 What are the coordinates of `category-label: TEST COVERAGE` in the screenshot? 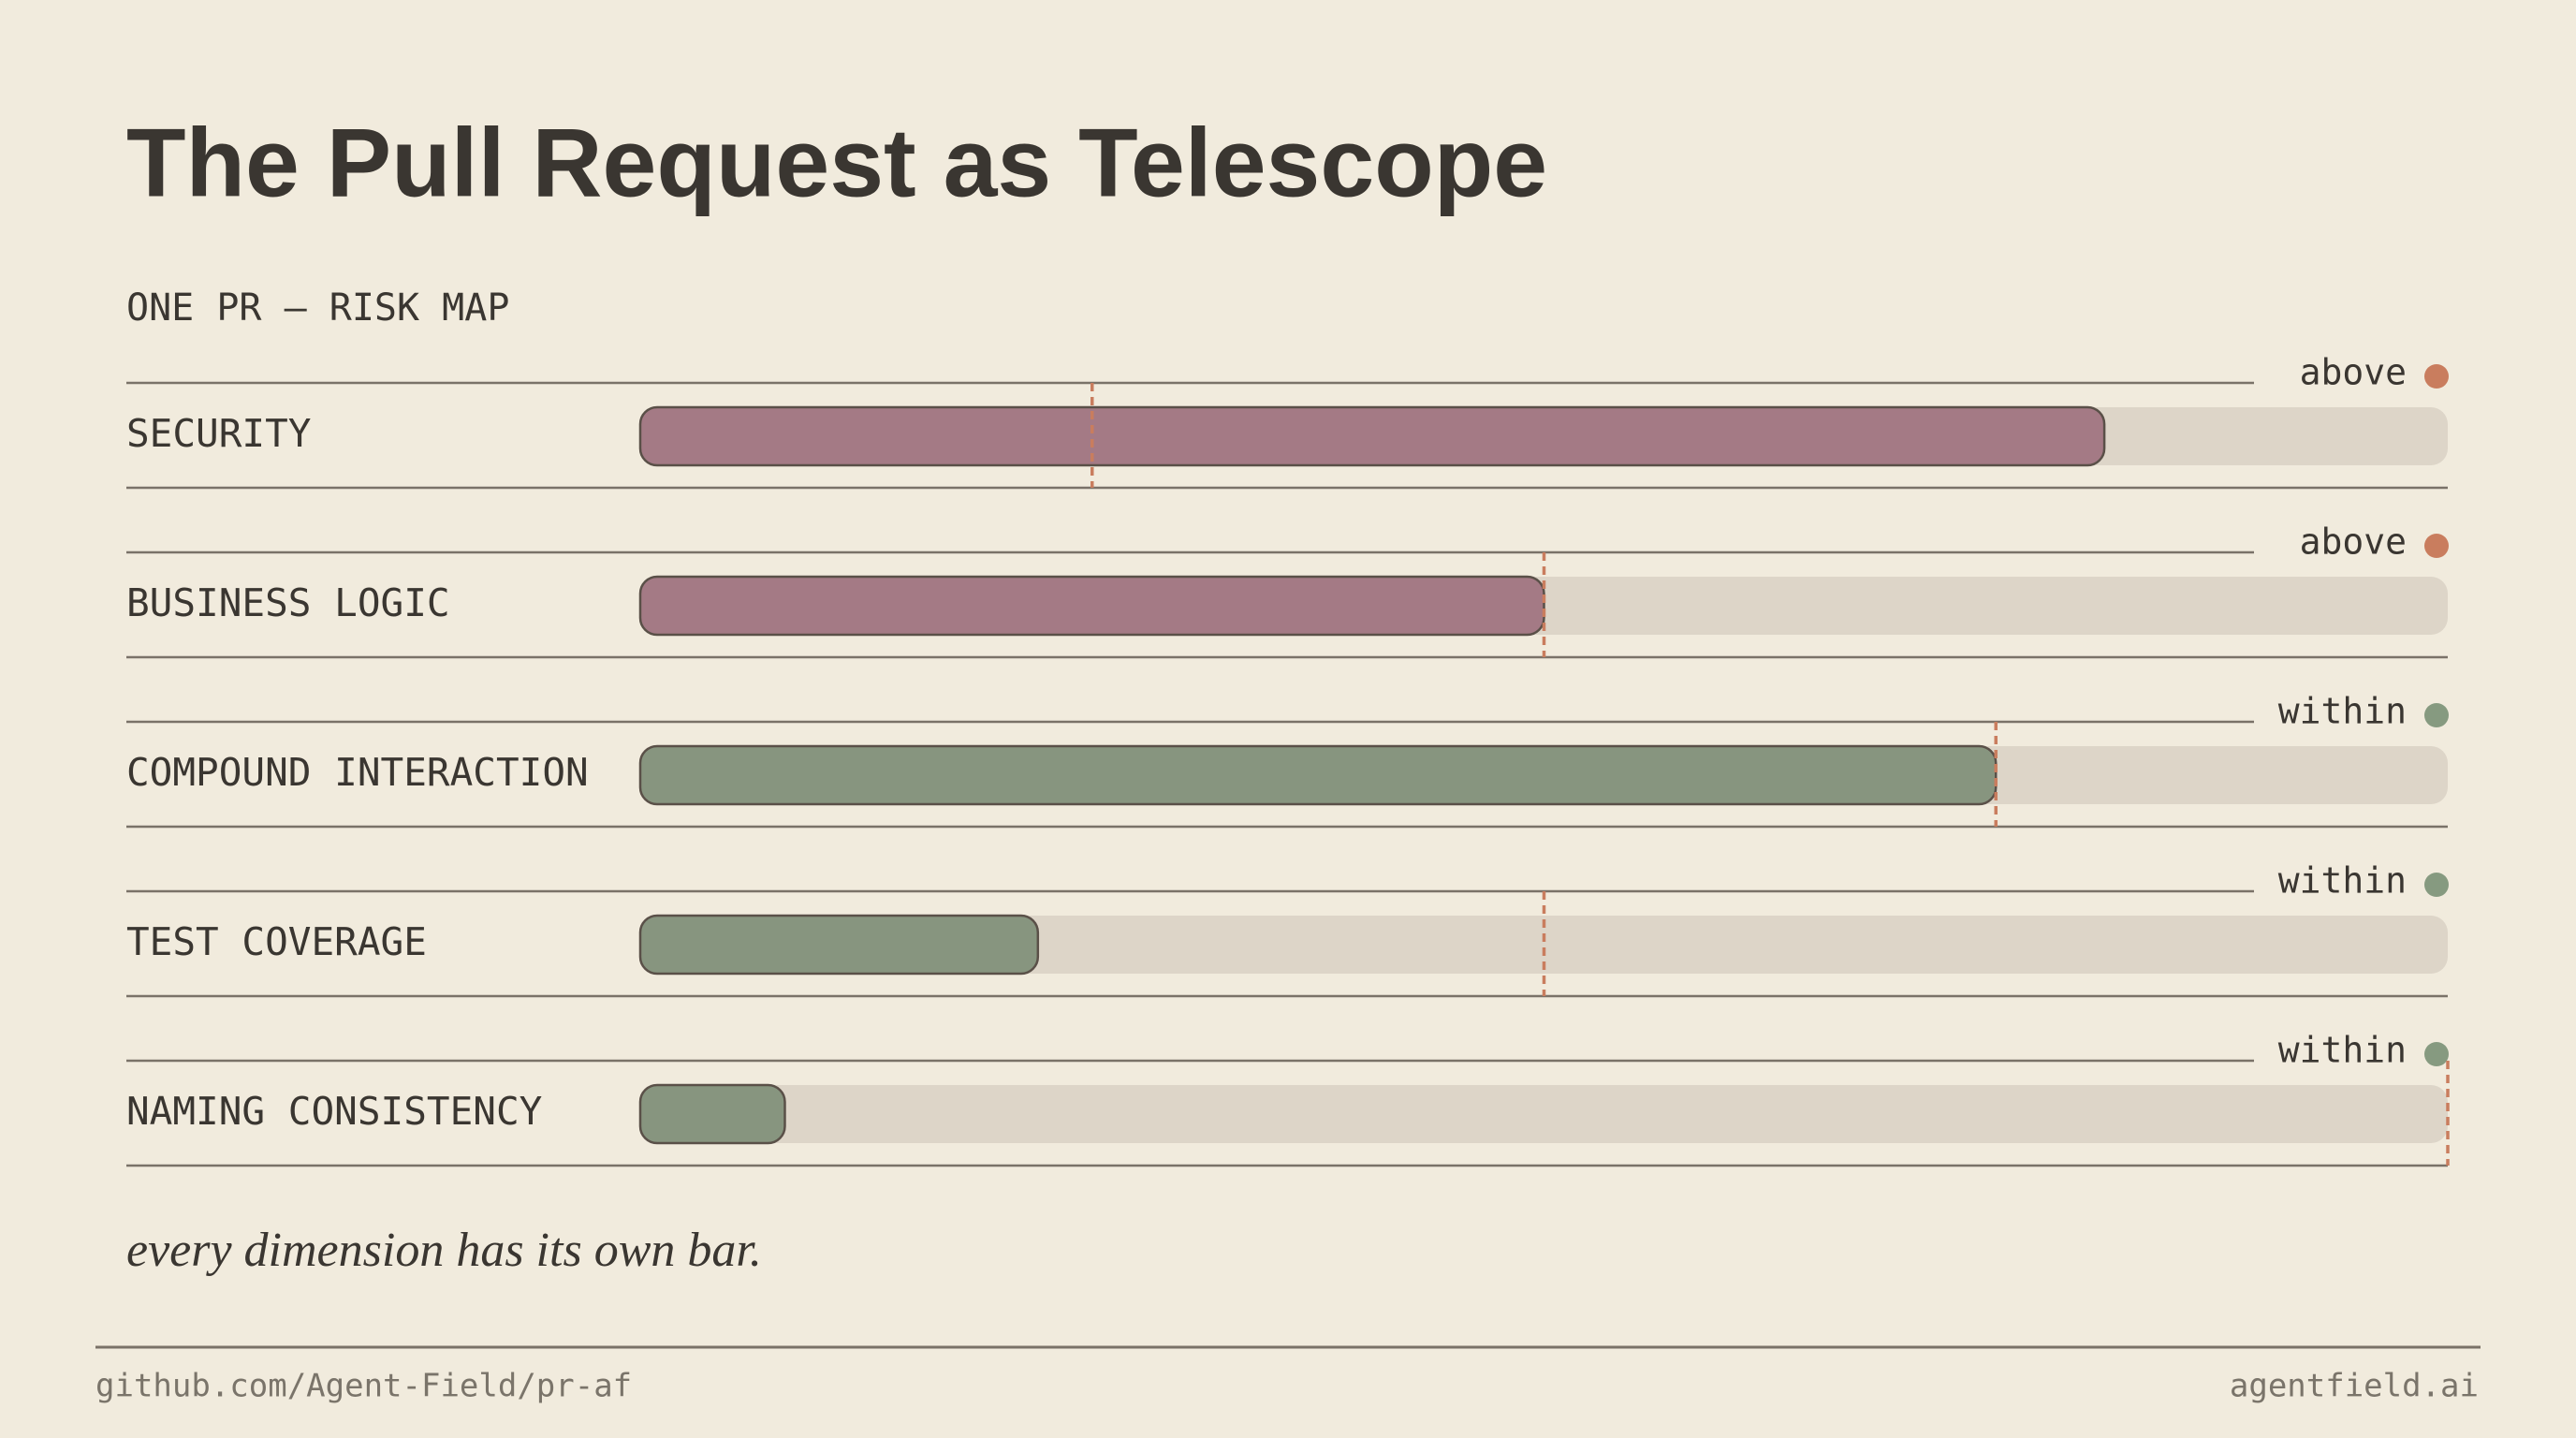 It's located at (276, 941).